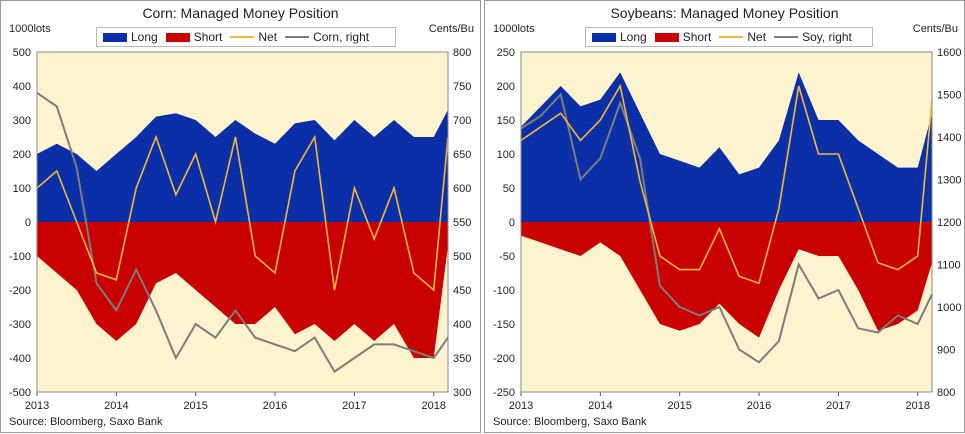  Describe the element at coordinates (949, 223) in the screenshot. I see `y-right-tick-label: 1200` at that location.